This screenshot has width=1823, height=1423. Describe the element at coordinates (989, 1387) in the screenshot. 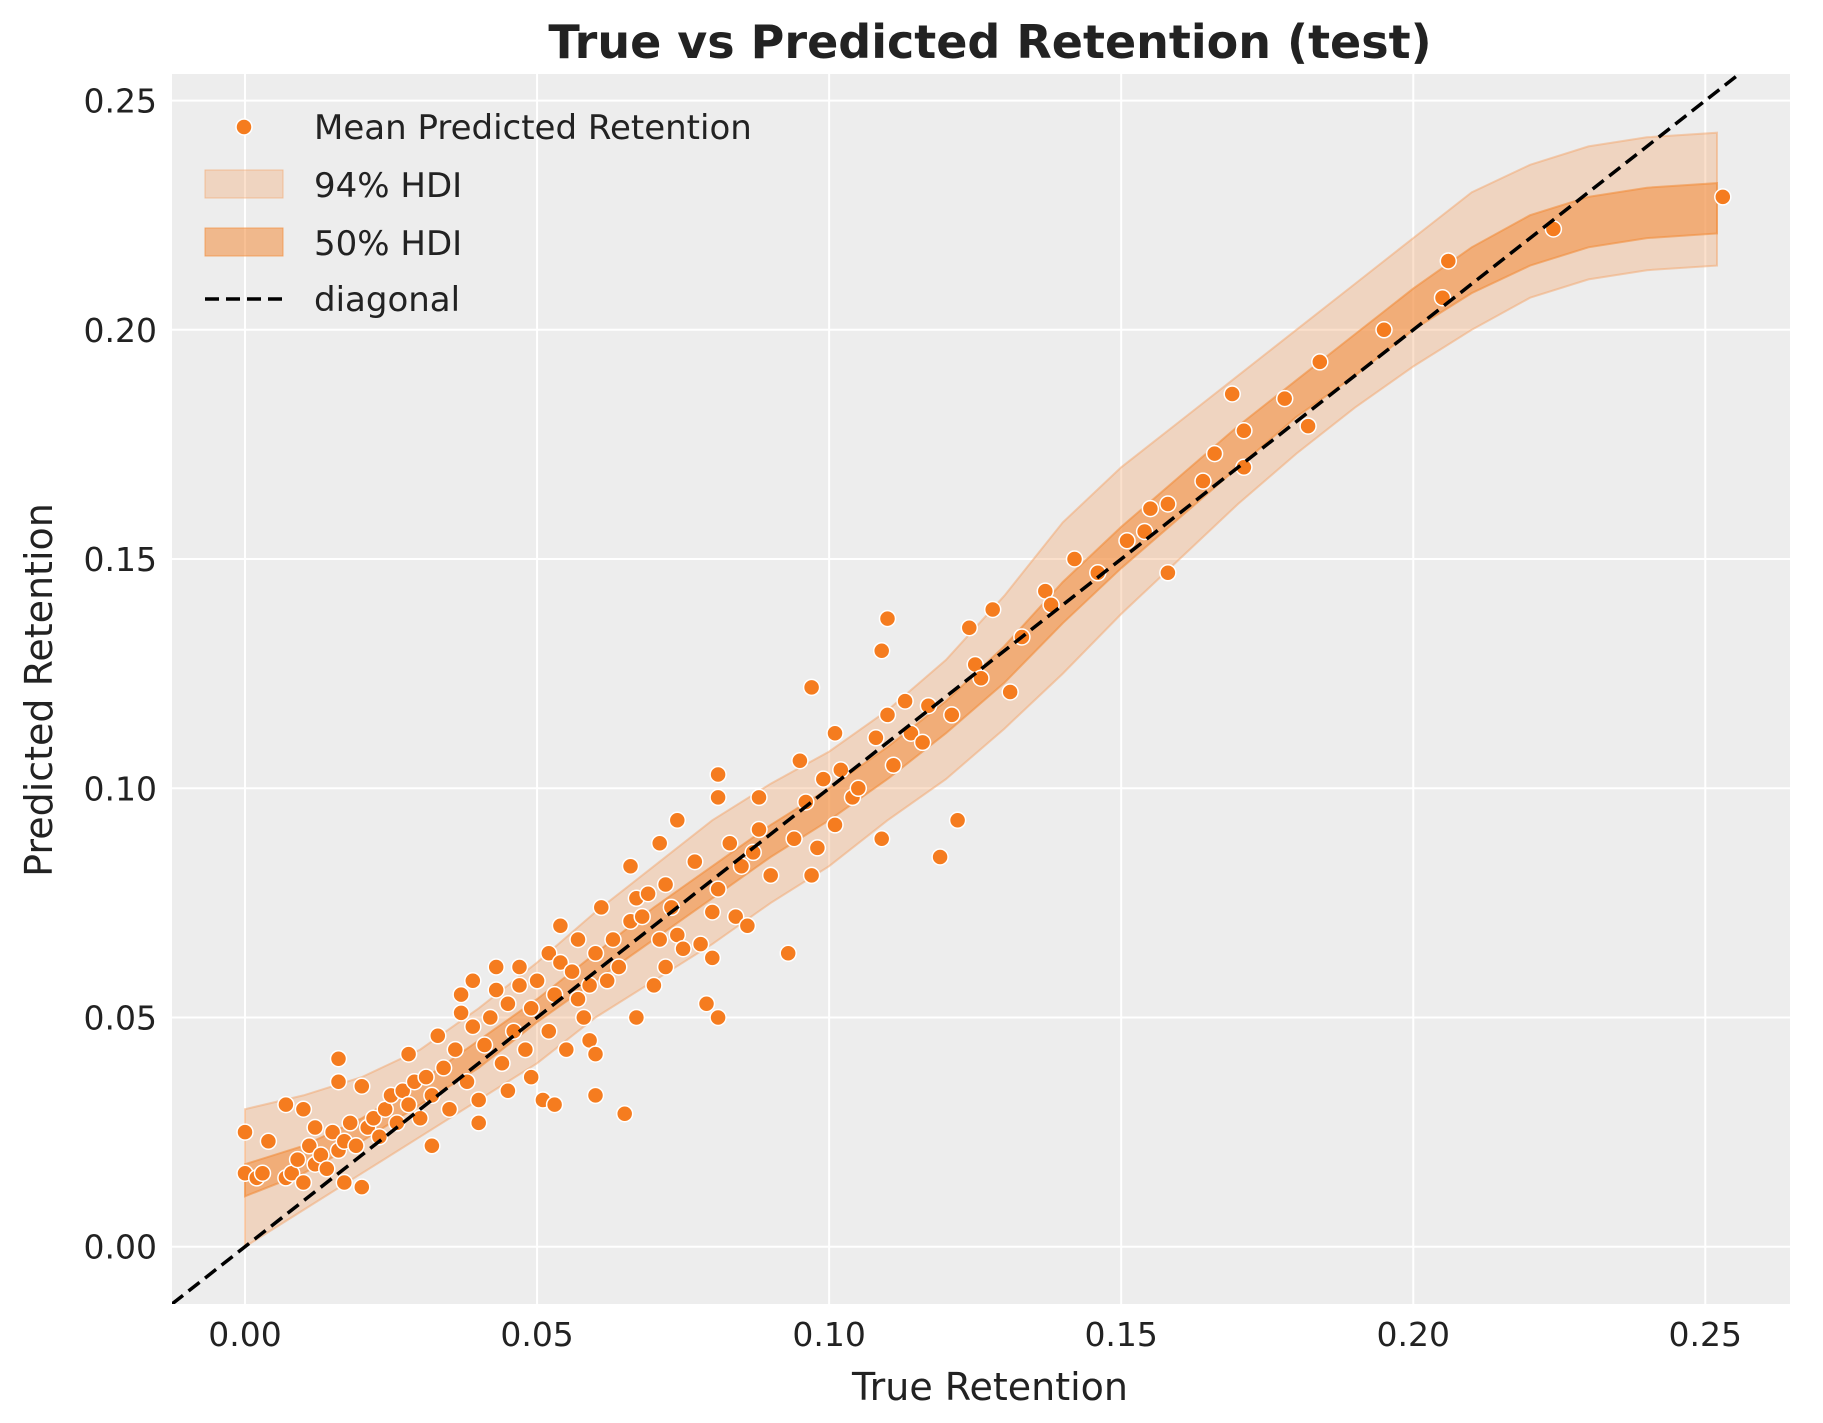

I see `x-axis-label: True Retention` at that location.